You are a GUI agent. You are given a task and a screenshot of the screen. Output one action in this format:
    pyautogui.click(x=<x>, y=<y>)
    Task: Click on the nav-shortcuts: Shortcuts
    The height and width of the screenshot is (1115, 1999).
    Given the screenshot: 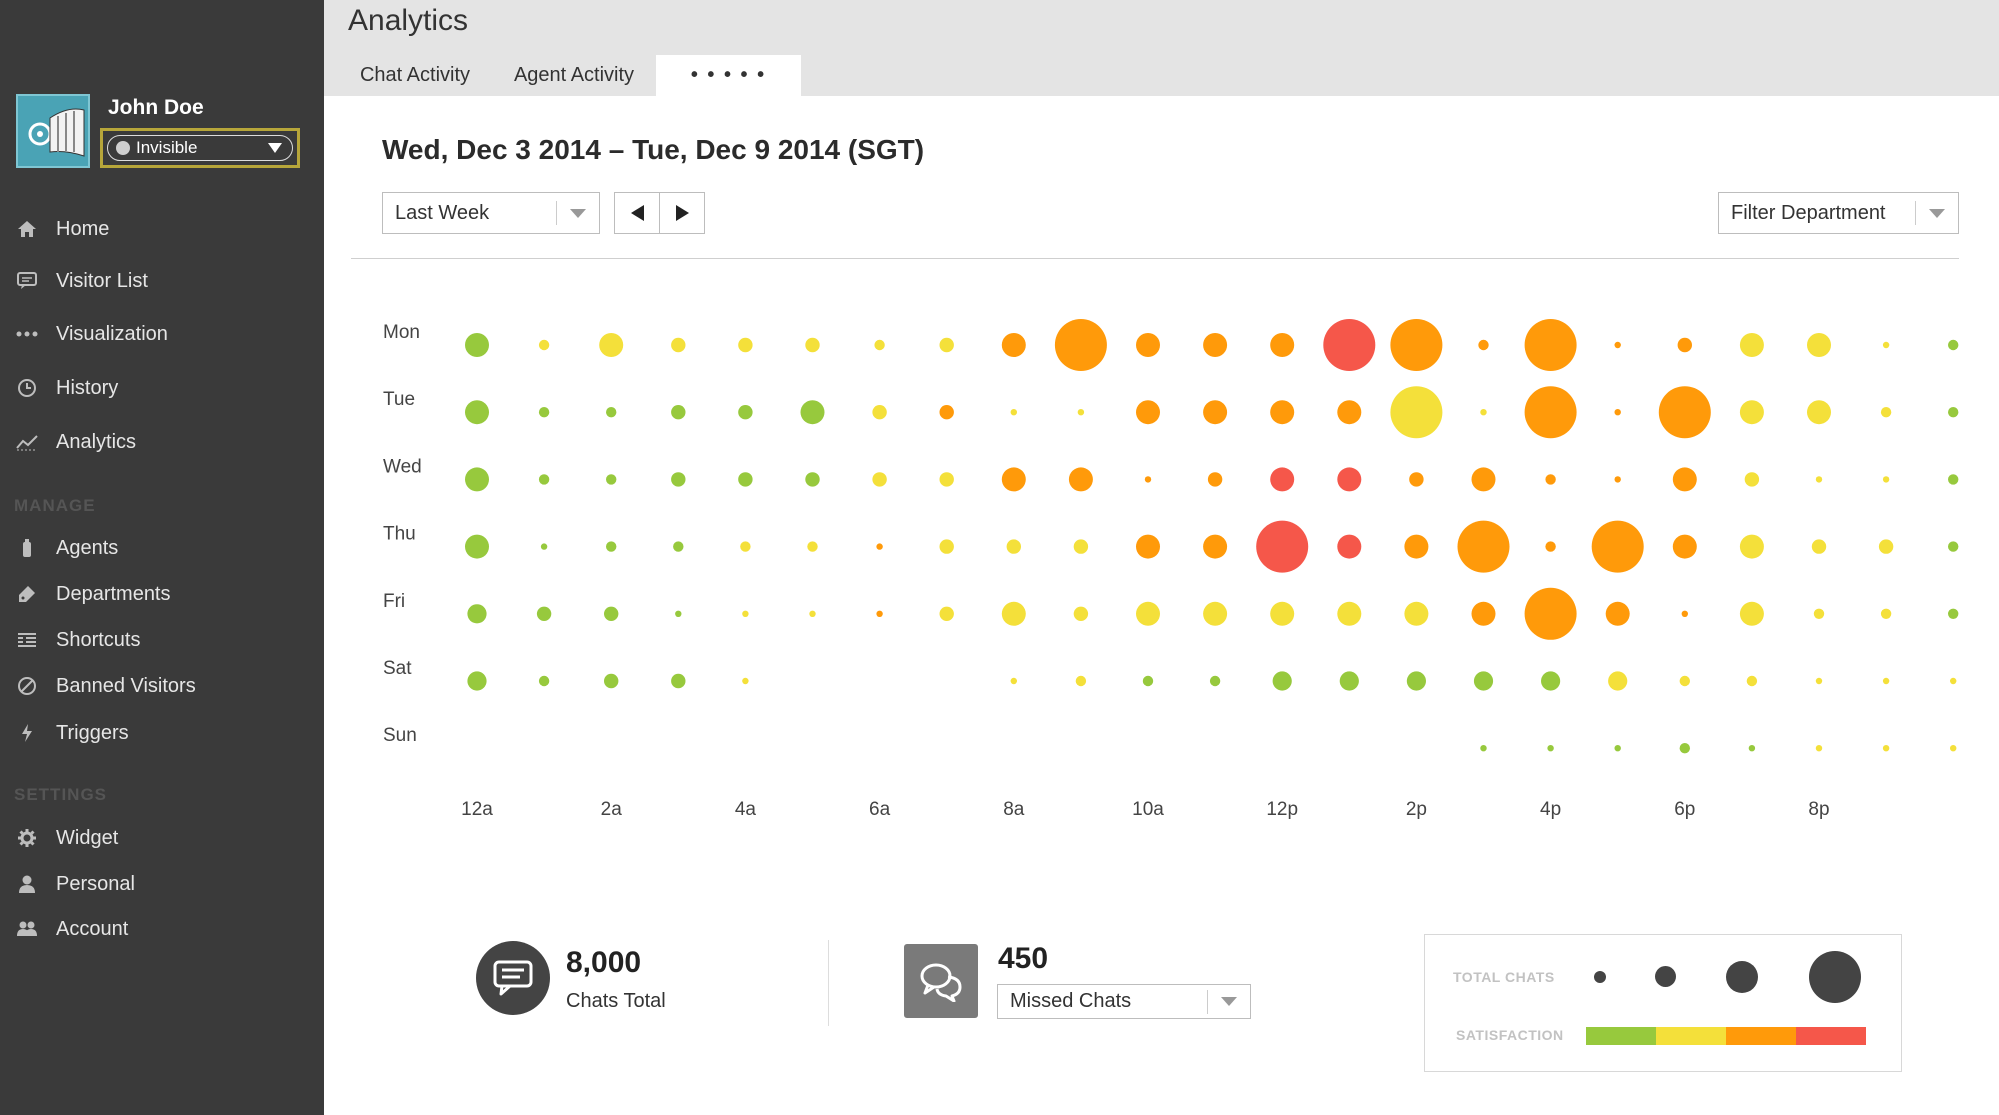 What is the action you would take?
    pyautogui.click(x=77, y=640)
    